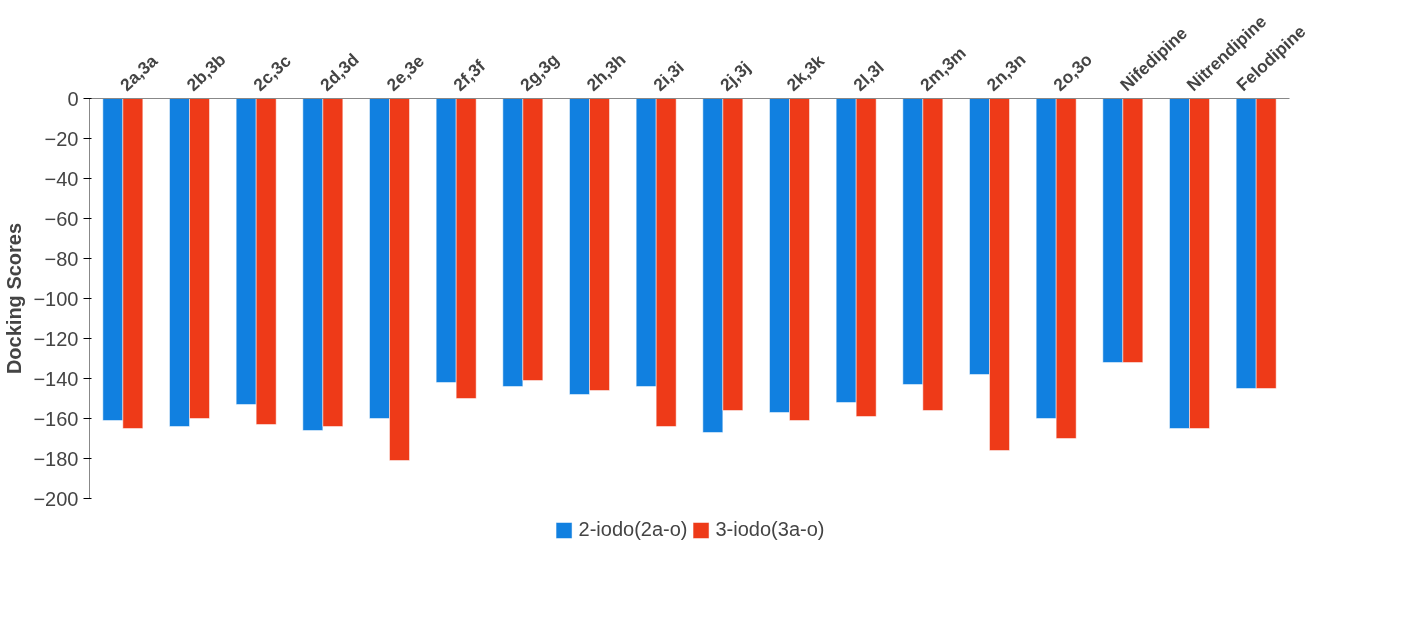  I want to click on y-tick-label: −100, so click(56, 298).